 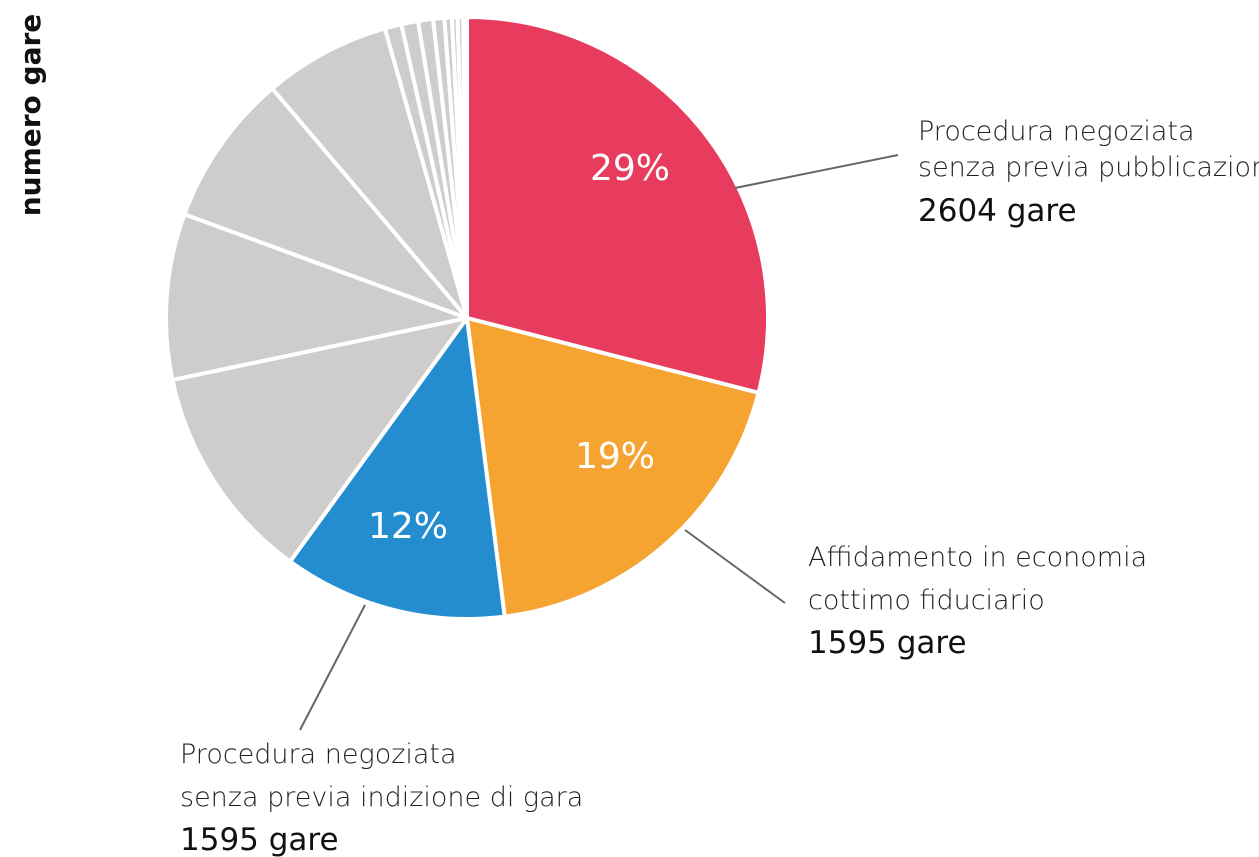 I want to click on count-label: 2604 gare, so click(x=997, y=211).